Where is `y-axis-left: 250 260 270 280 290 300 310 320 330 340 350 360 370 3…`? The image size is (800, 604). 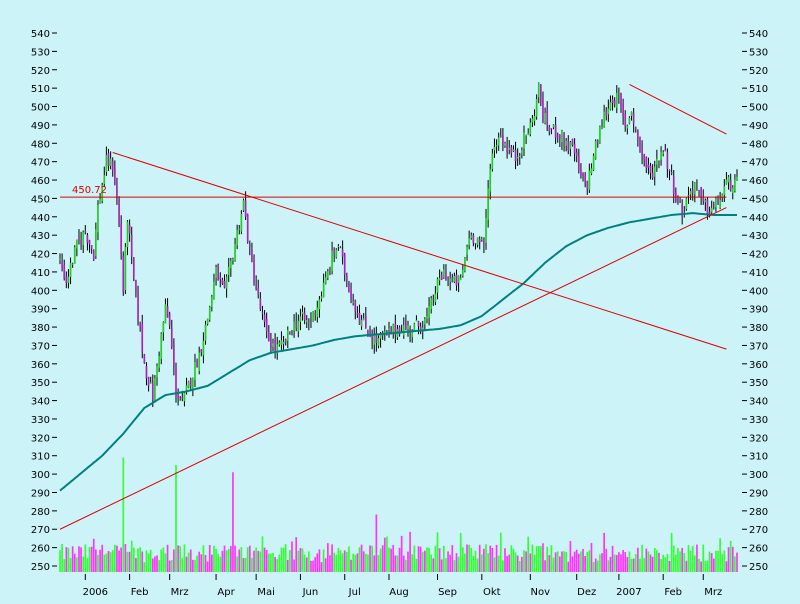 y-axis-left: 250 260 270 280 290 300 310 320 330 340 350 360 370 3… is located at coordinates (44, 301).